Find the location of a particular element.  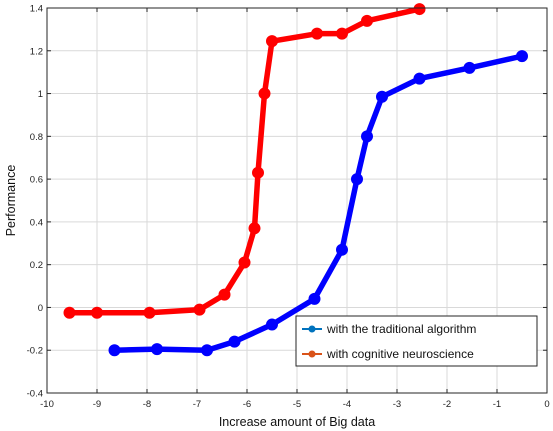

y-axis-title: Performance is located at coordinates (11, 201).